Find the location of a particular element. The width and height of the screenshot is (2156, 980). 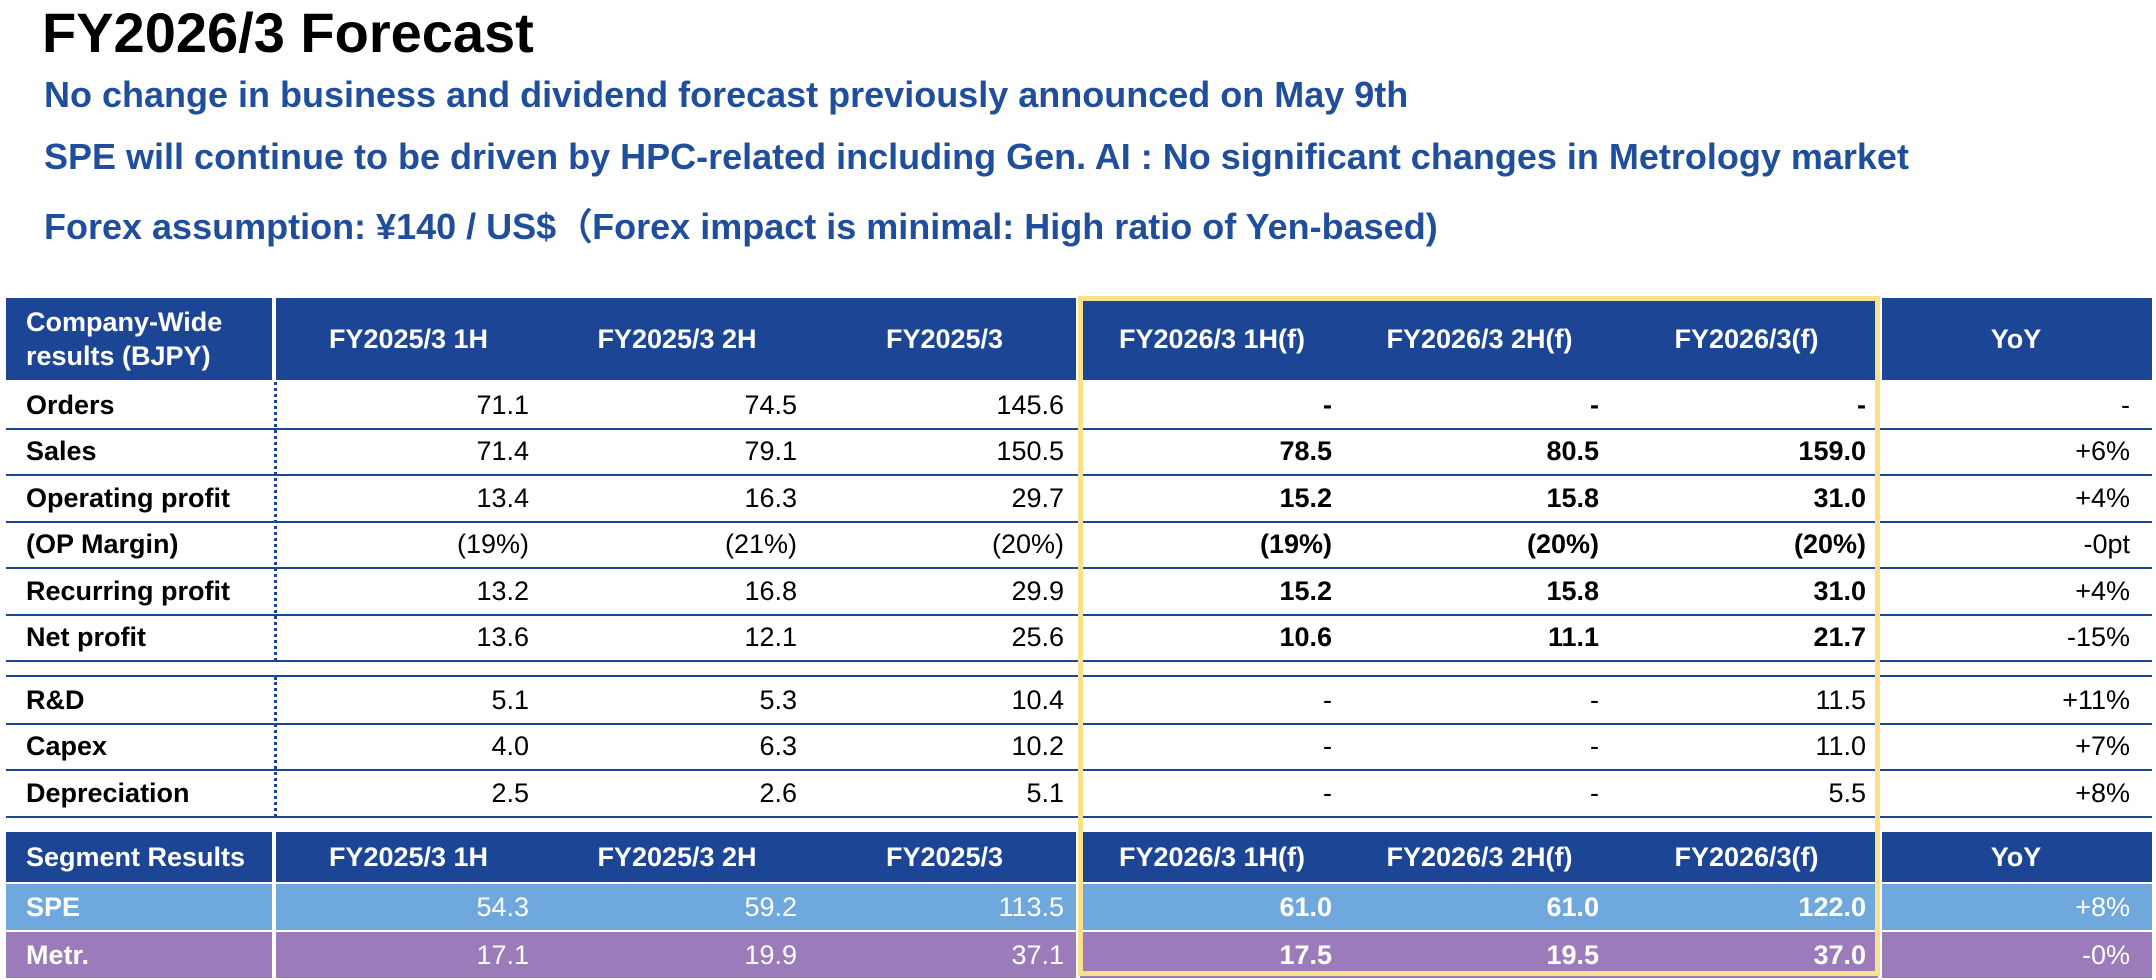

company-row-3-col-0: (OP Margin) is located at coordinates (102, 544).